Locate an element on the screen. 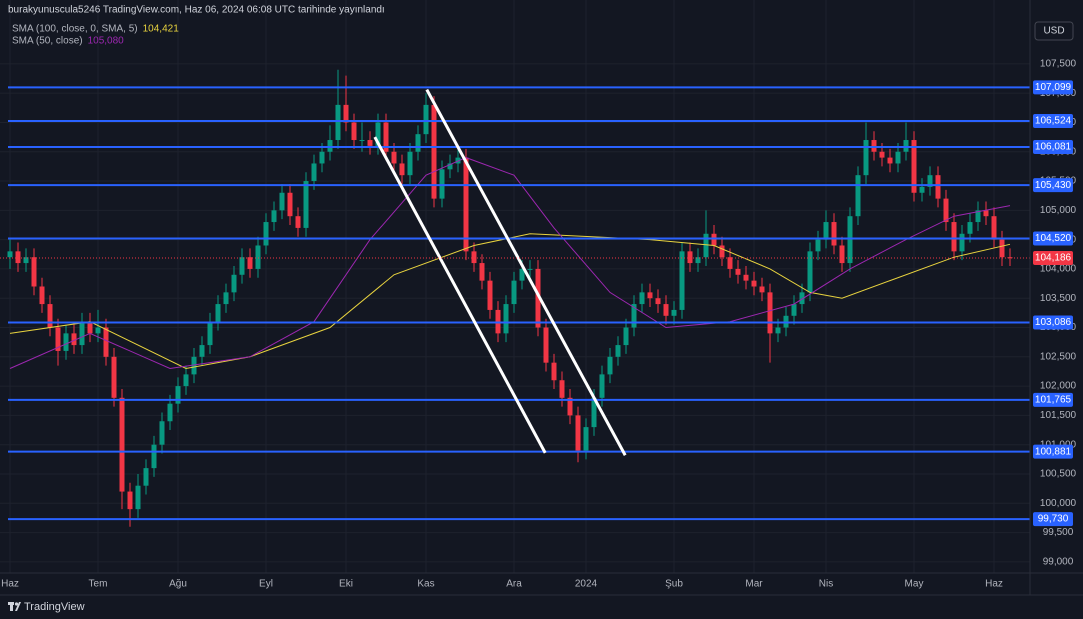 The width and height of the screenshot is (1083, 619). last-price-box is located at coordinates (1053, 258).